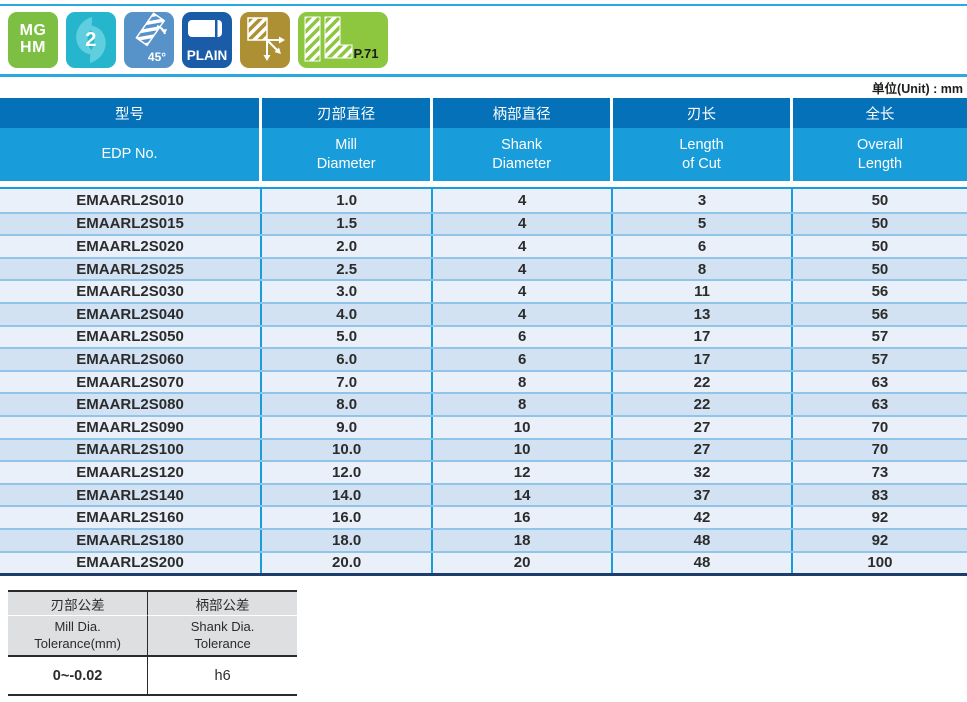 This screenshot has width=967, height=702. I want to click on edp-no-cell: EMAARL2S160, so click(131, 517).